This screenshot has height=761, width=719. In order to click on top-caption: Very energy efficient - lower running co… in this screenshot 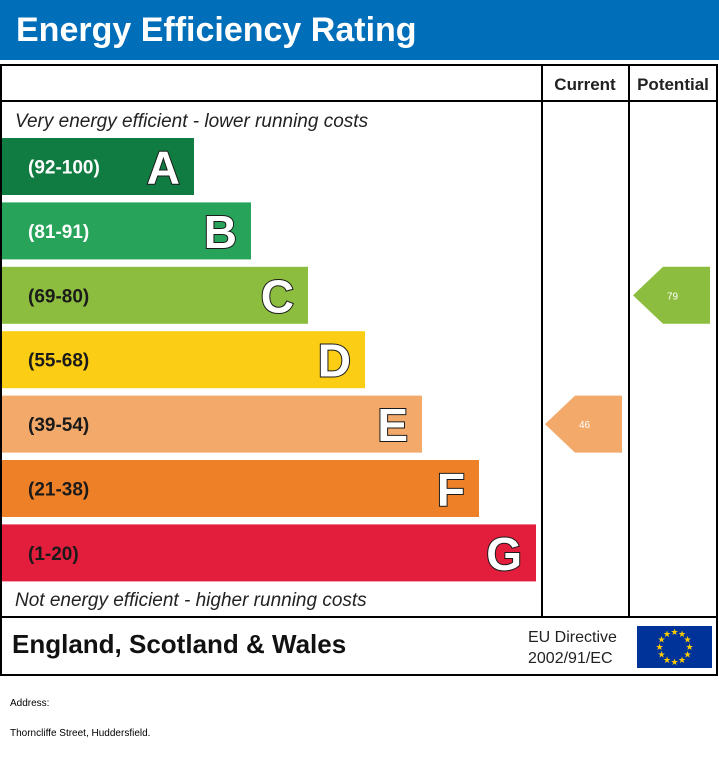, I will do `click(192, 121)`.